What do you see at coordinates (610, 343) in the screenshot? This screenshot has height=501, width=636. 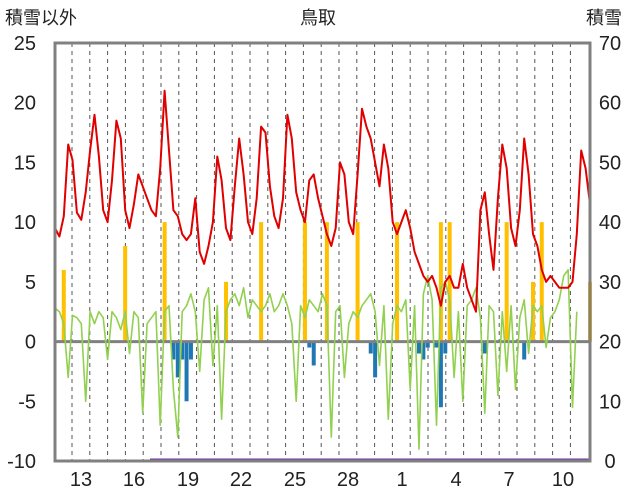 I see `right-tick-label: 20` at bounding box center [610, 343].